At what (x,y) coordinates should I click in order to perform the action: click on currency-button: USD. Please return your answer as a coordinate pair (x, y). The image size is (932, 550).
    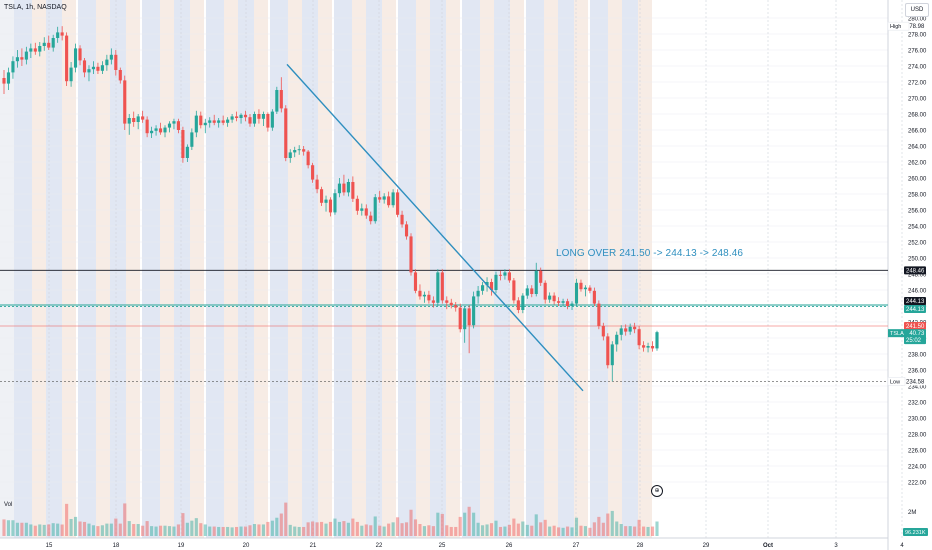
    Looking at the image, I should click on (917, 10).